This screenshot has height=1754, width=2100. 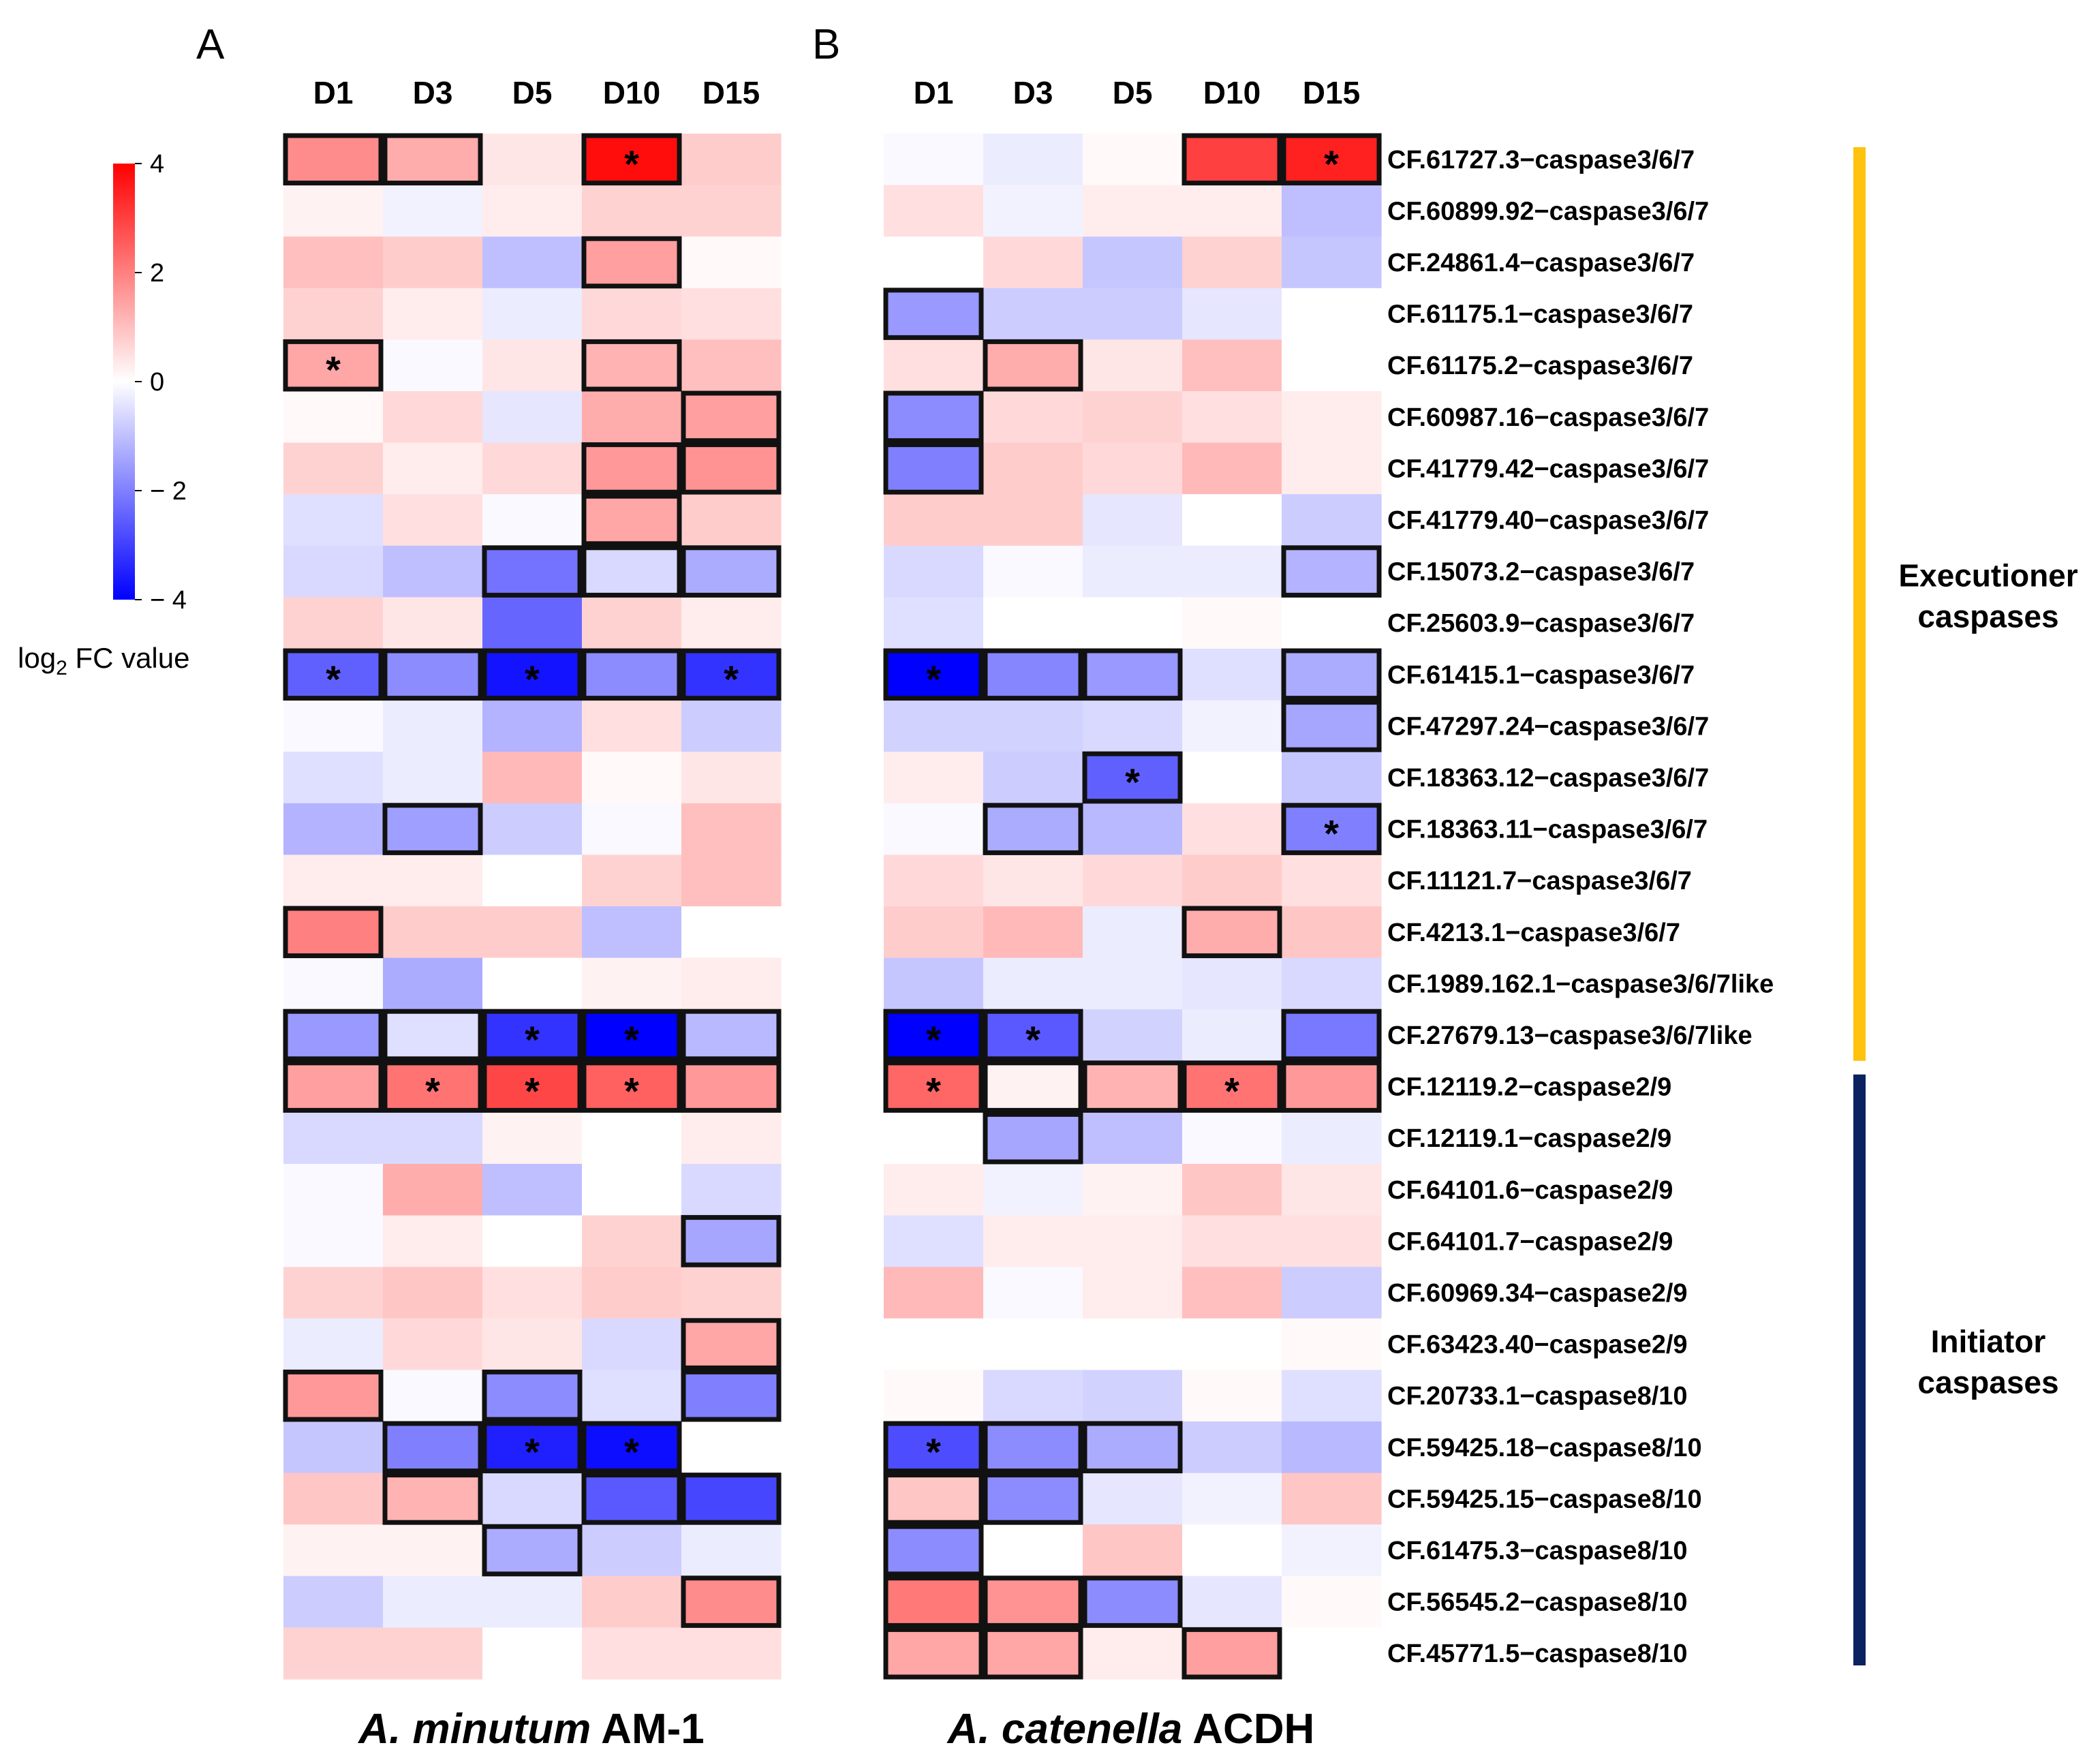 What do you see at coordinates (1540, 315) in the screenshot?
I see `row-label: CF.61175.1−caspase3/6/7` at bounding box center [1540, 315].